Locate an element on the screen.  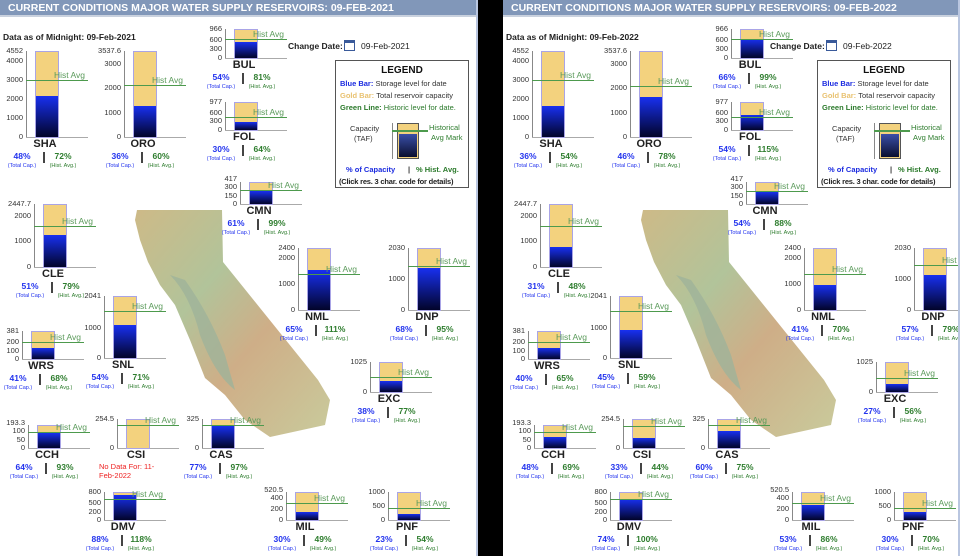
axis-tick-label: 977 is located at coordinates (215, 101).